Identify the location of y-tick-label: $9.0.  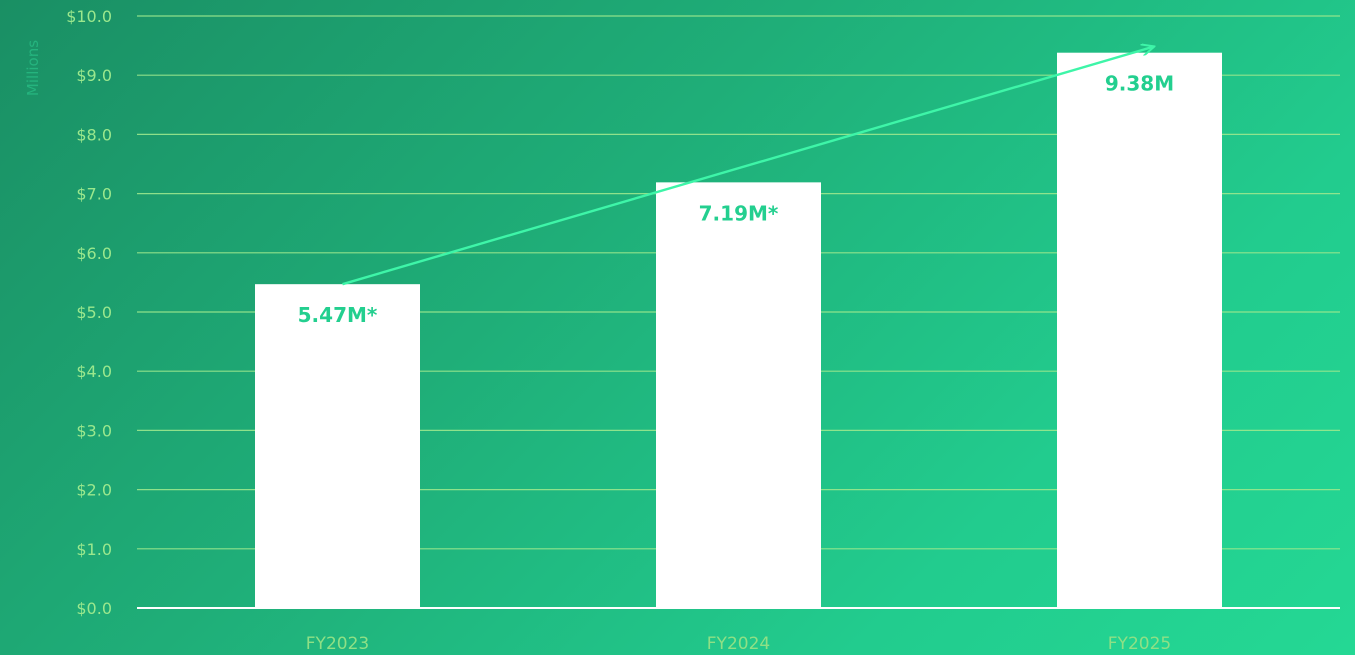
(94, 75).